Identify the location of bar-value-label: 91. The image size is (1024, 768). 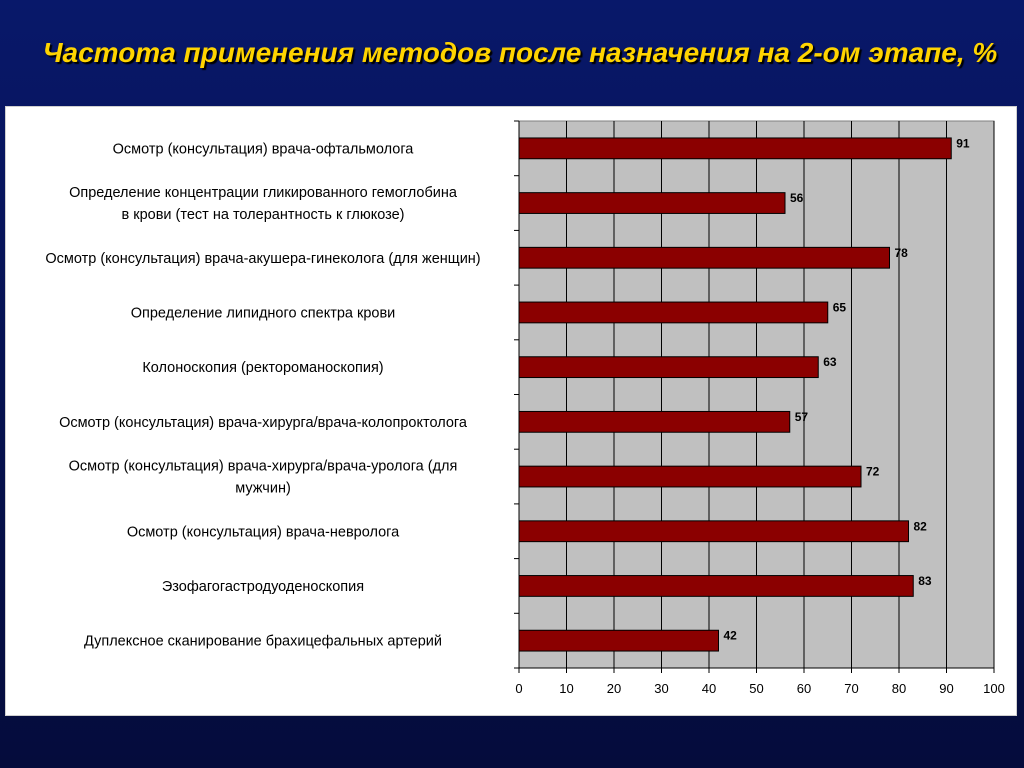
(963, 143).